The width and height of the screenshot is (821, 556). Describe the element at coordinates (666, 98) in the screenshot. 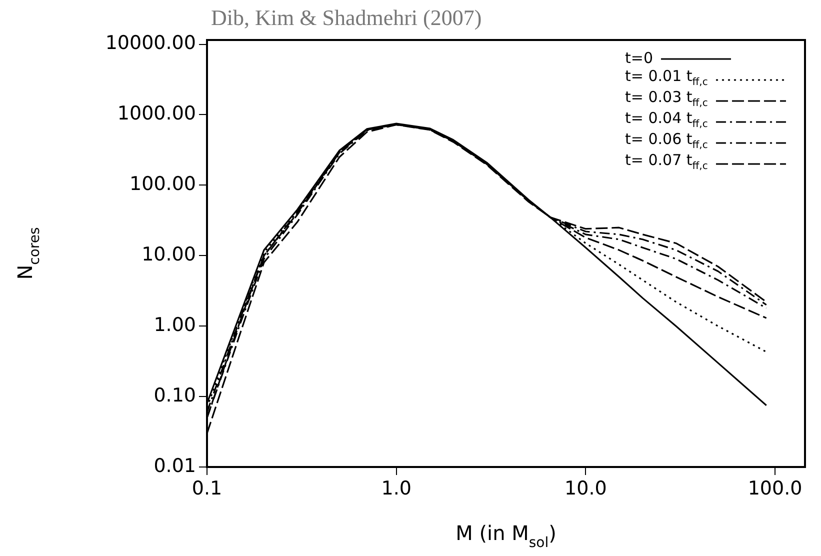

I see `legend-label: t= 0.03 t$_{ff,c}$` at that location.